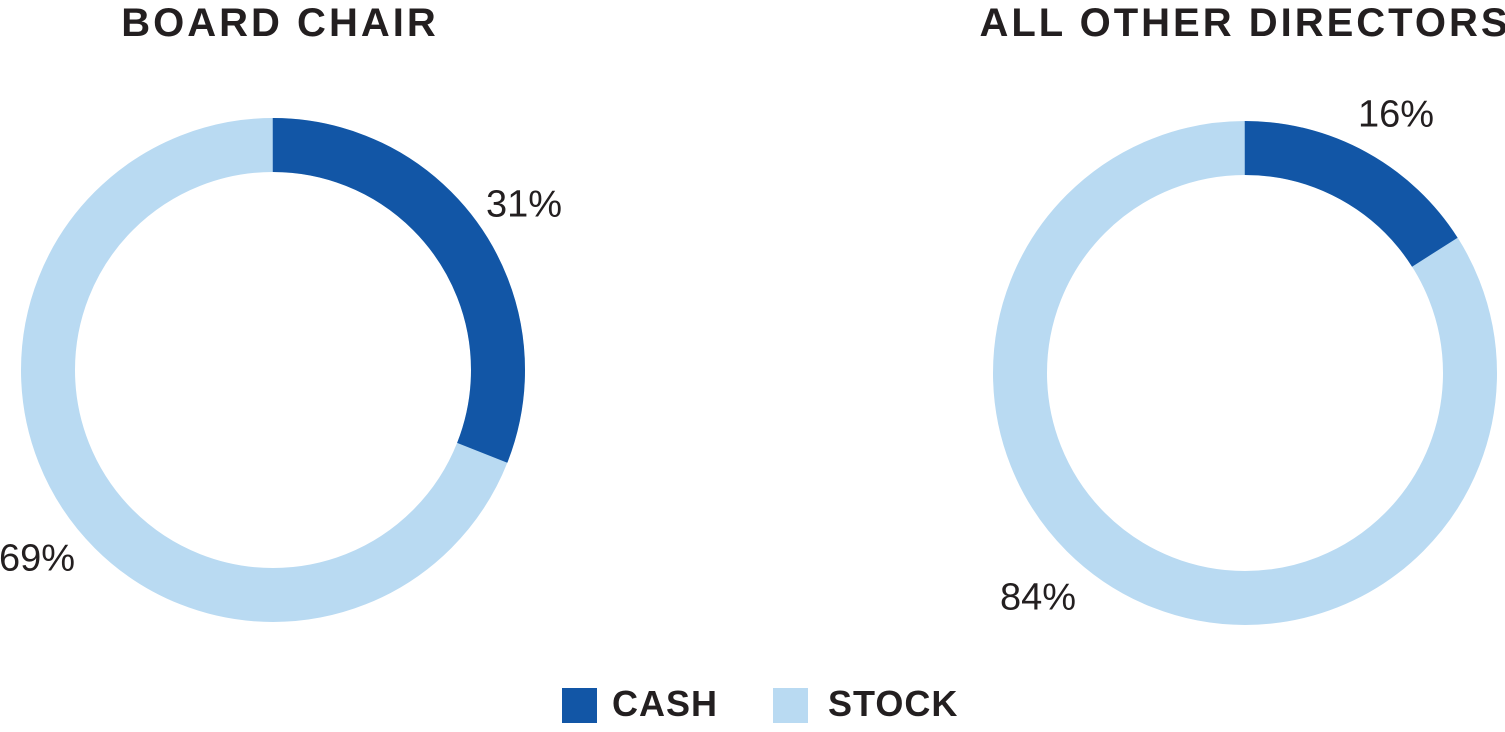  I want to click on chart-title-all-other-directors: ALL OTHER DIRECTORS, so click(1242, 23).